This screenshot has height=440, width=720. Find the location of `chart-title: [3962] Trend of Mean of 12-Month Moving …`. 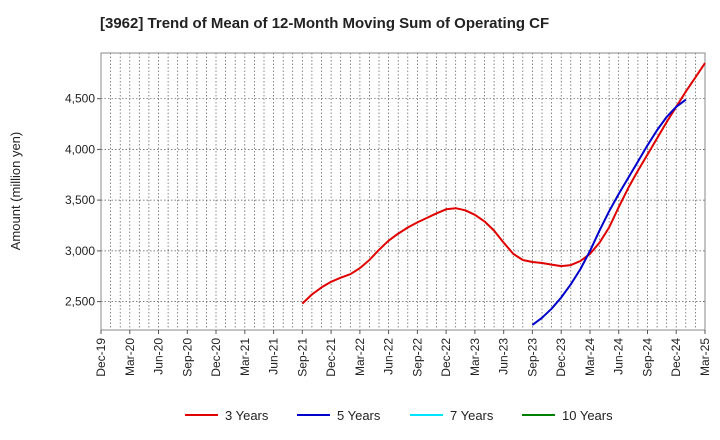

chart-title: [3962] Trend of Mean of 12-Month Moving … is located at coordinates (324, 23).